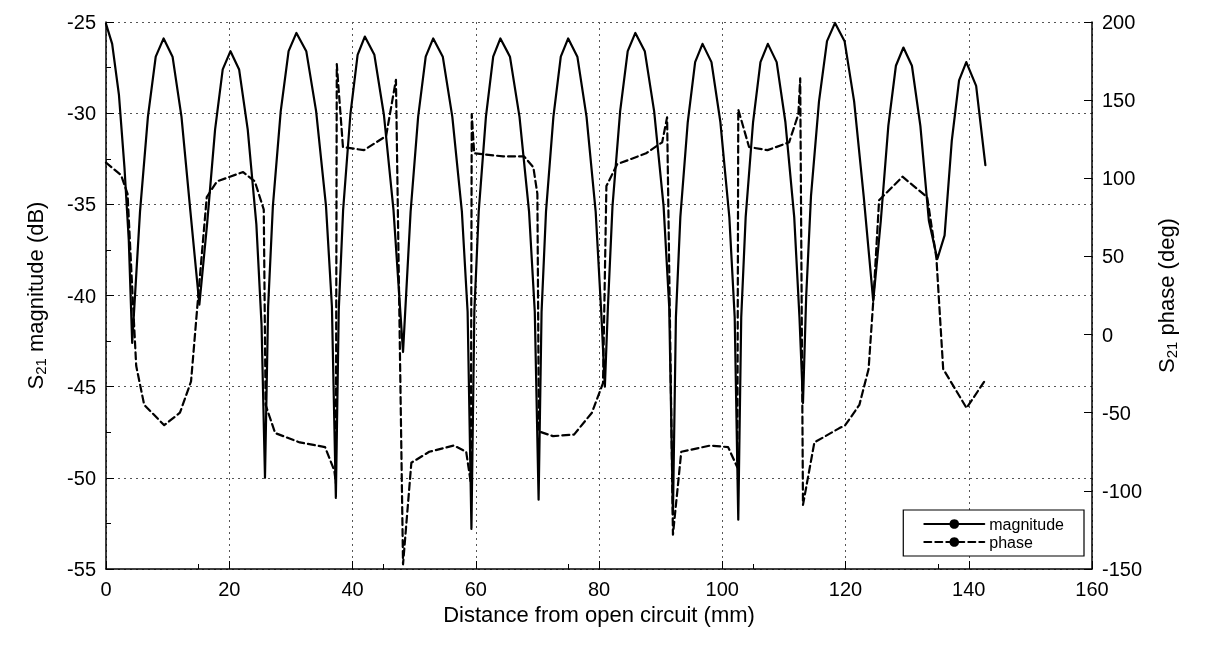  Describe the element at coordinates (81, 386) in the screenshot. I see `y-tick-label: -45` at that location.